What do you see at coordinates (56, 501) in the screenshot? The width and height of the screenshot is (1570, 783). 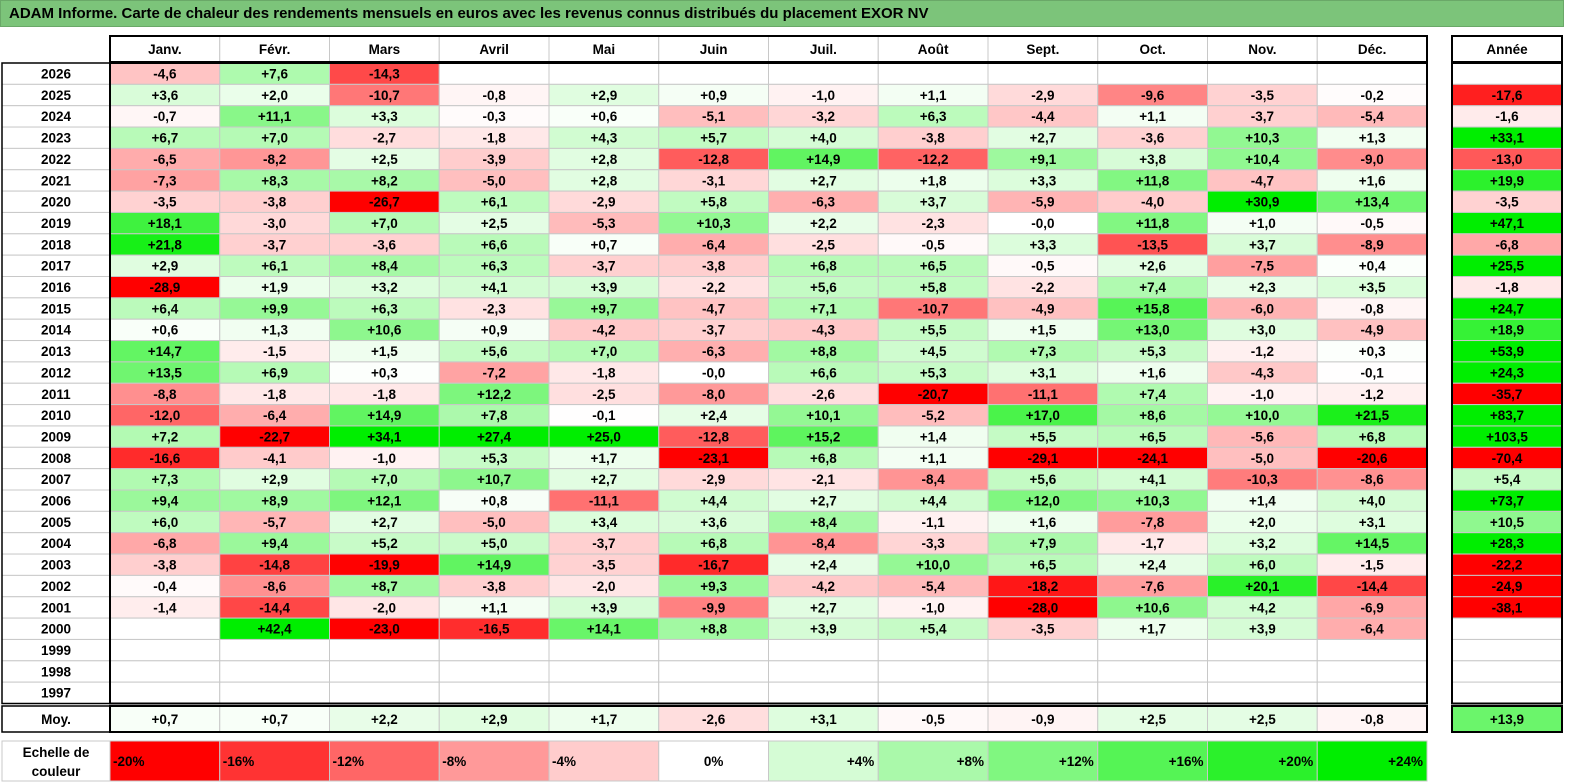 I see `year-label: 2006` at bounding box center [56, 501].